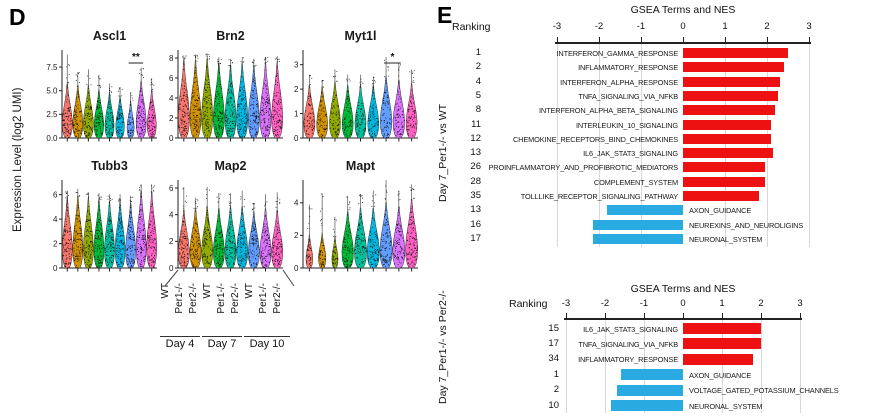 The width and height of the screenshot is (881, 417). What do you see at coordinates (683, 303) in the screenshot?
I see `x-tick-label: 0` at bounding box center [683, 303].